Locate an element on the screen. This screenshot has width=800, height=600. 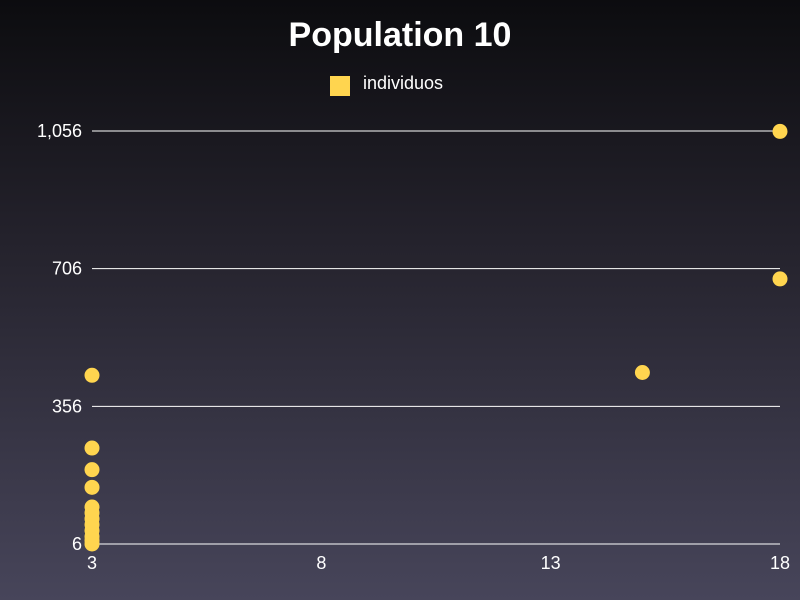
chart-title: Population 10 is located at coordinates (400, 35).